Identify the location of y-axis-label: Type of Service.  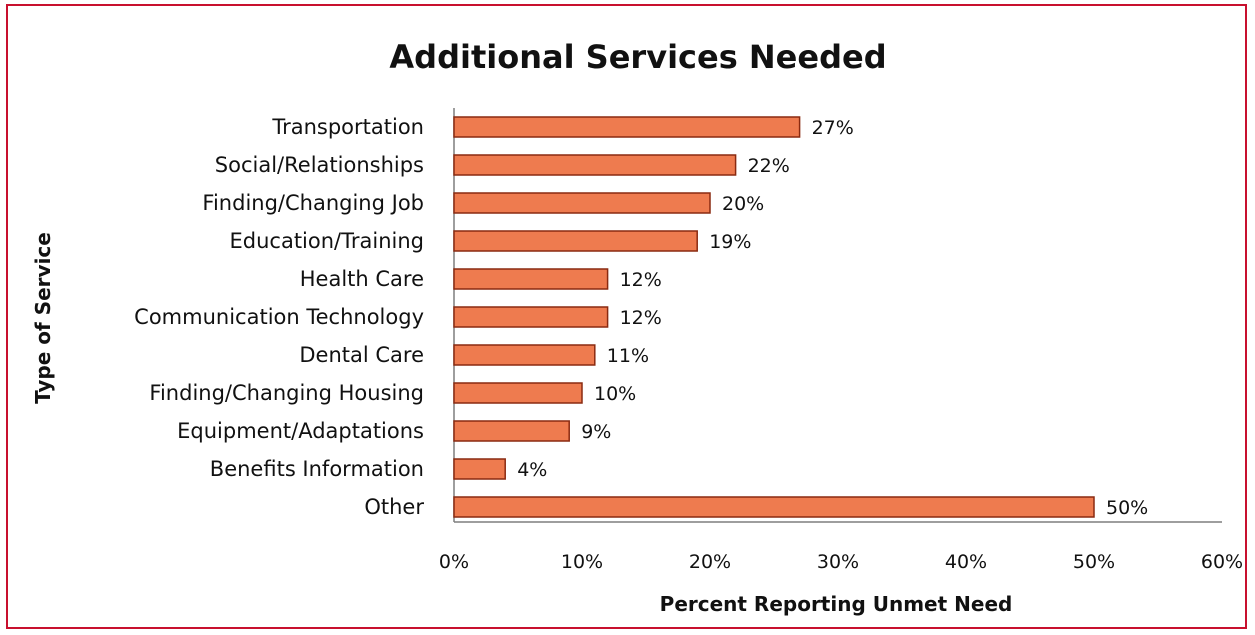
(43, 318).